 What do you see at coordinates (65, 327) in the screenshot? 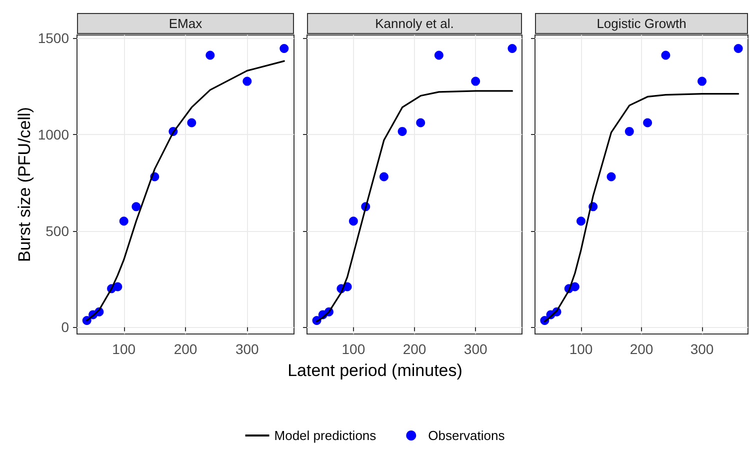
I see `y-tick-label: 0` at bounding box center [65, 327].